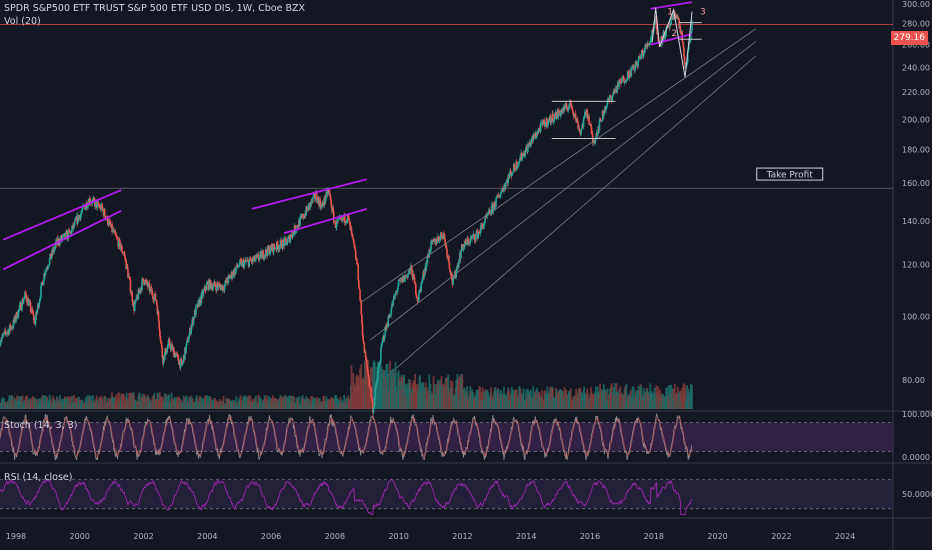  Describe the element at coordinates (909, 38) in the screenshot. I see `last-price-tag: 279.16` at that location.